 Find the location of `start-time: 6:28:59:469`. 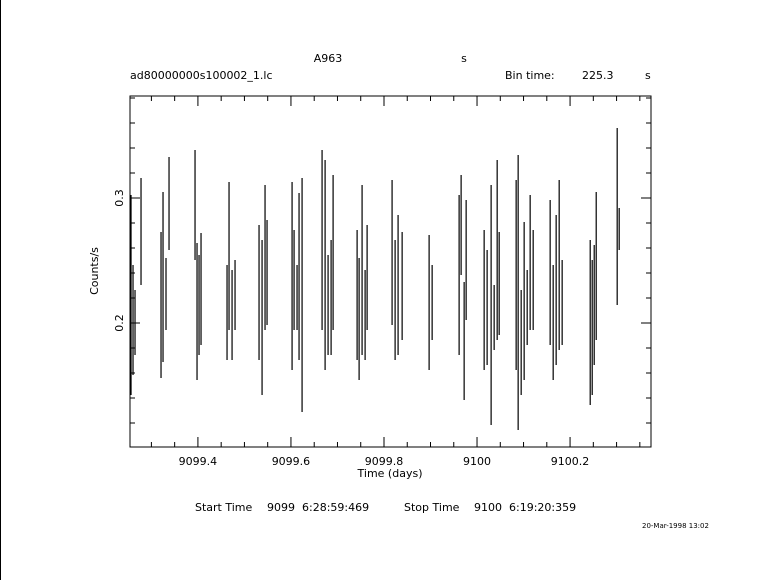

start-time: 6:28:59:469 is located at coordinates (335, 507).